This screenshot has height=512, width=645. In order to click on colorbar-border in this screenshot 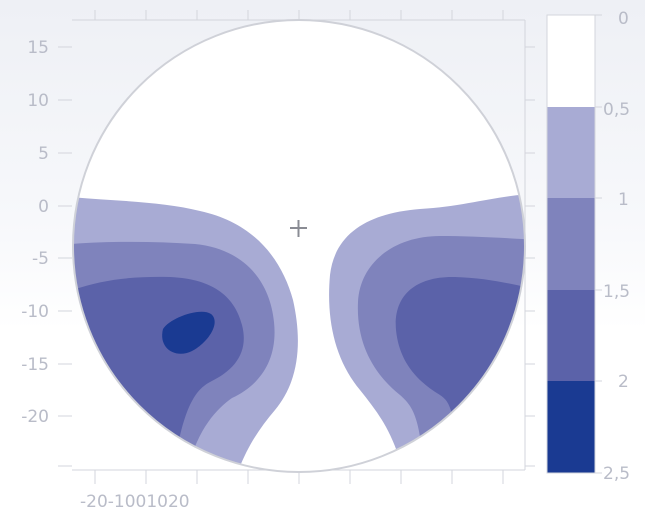, I will do `click(571, 244)`.